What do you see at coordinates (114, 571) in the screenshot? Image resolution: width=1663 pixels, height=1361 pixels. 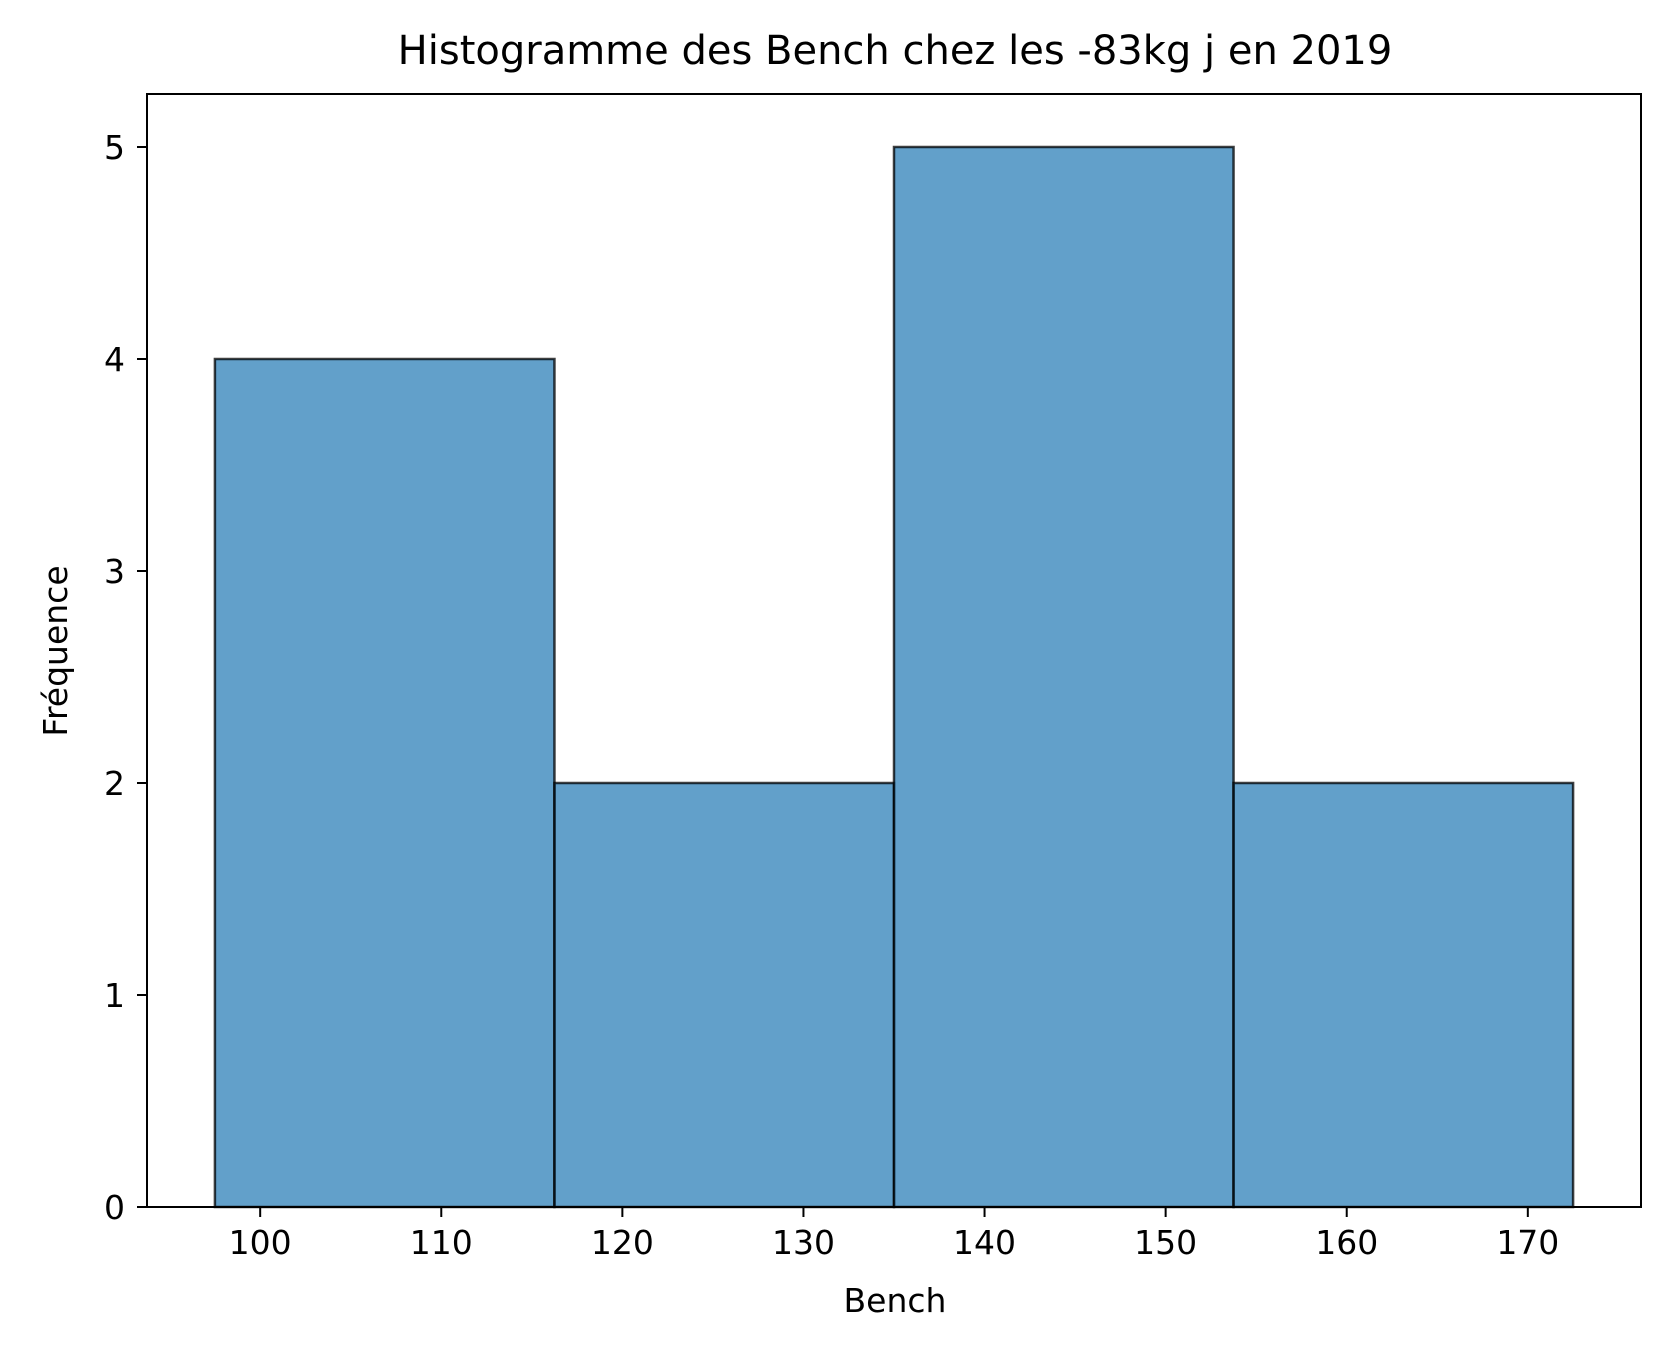 I see `y-tick-label: 3` at bounding box center [114, 571].